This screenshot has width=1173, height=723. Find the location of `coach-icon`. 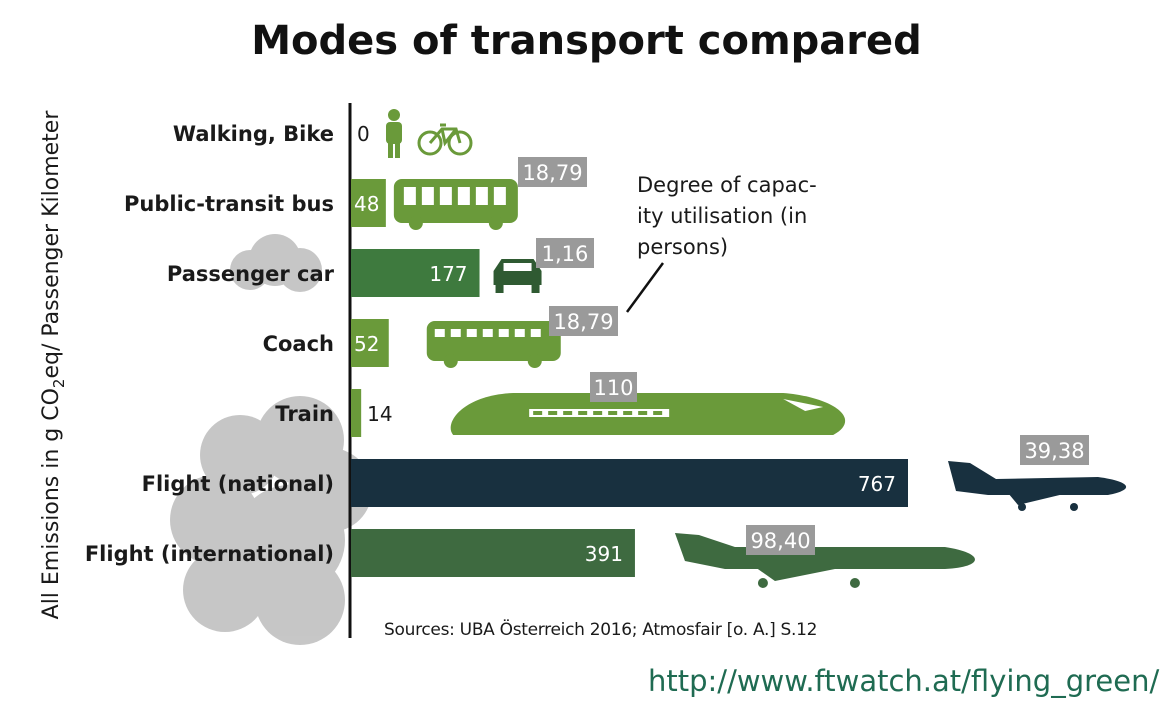

coach-icon is located at coordinates (493, 344).